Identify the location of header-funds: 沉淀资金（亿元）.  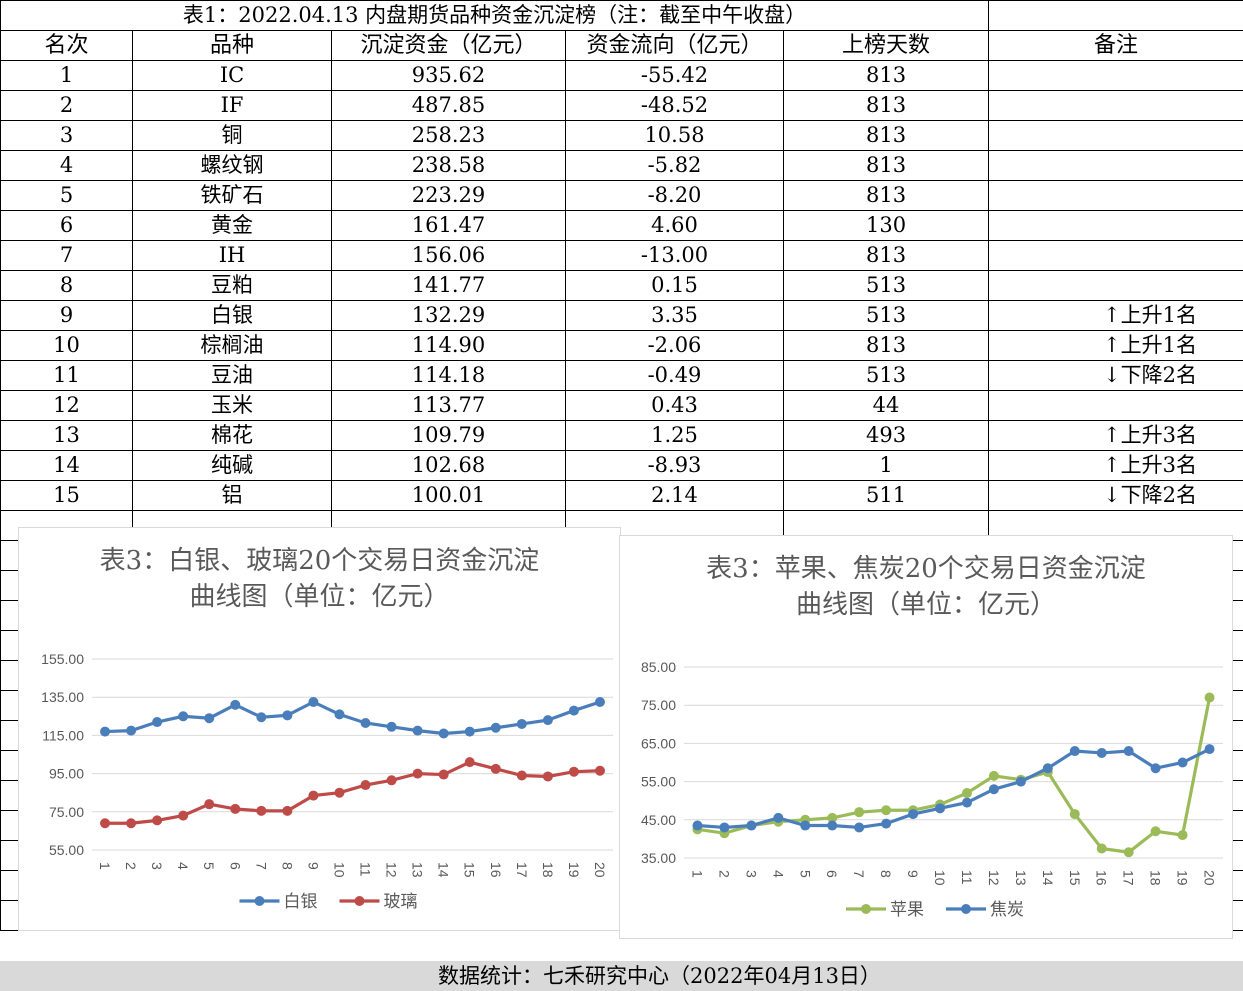
(448, 45).